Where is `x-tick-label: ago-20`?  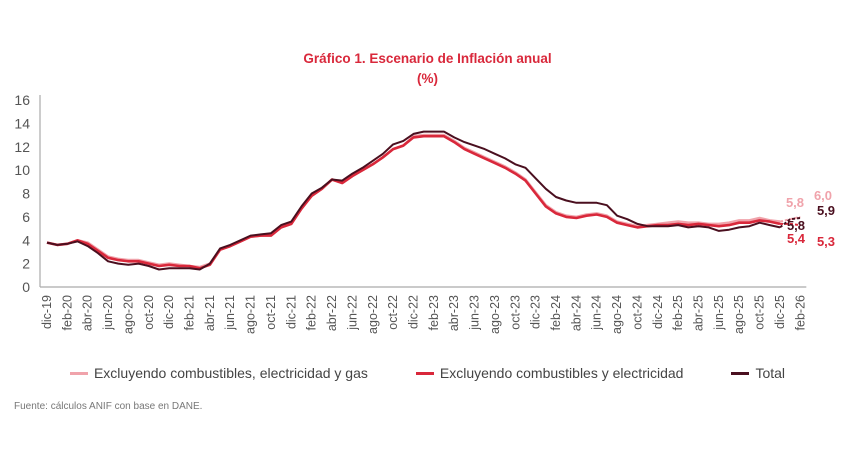
x-tick-label: ago-20 is located at coordinates (128, 314).